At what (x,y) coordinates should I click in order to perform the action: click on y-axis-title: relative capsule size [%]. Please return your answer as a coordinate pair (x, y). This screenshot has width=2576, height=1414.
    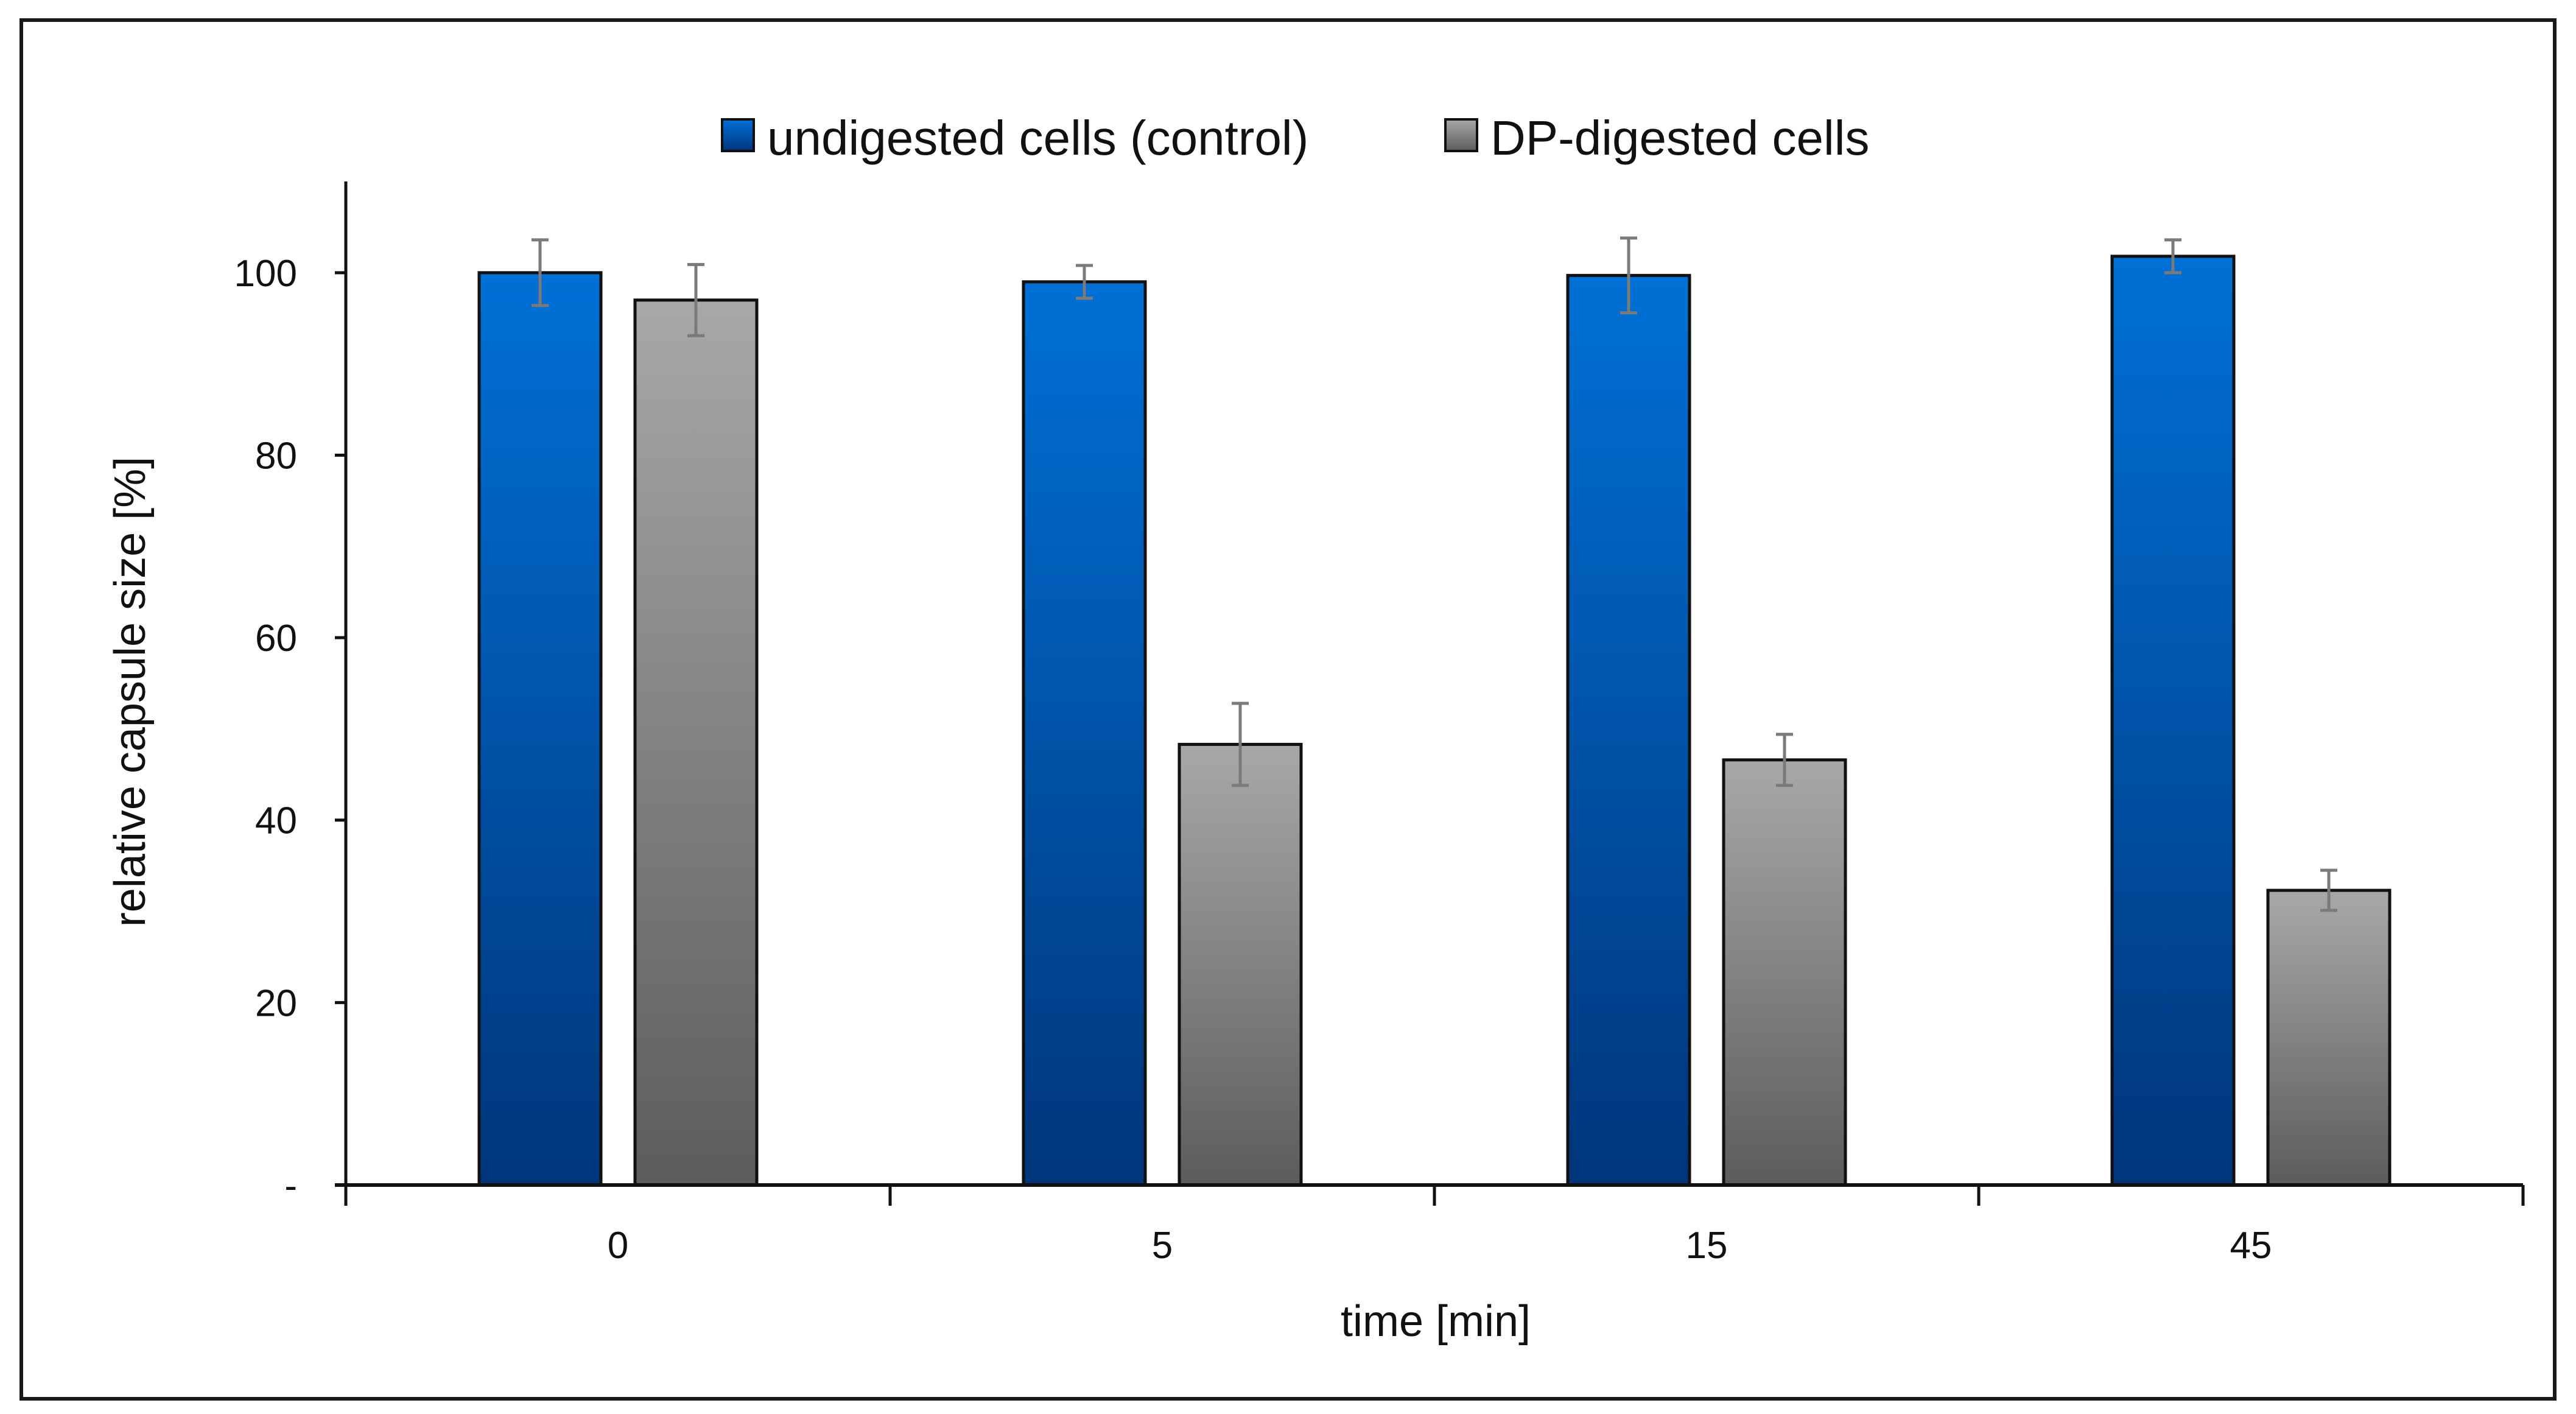
    Looking at the image, I should click on (130, 692).